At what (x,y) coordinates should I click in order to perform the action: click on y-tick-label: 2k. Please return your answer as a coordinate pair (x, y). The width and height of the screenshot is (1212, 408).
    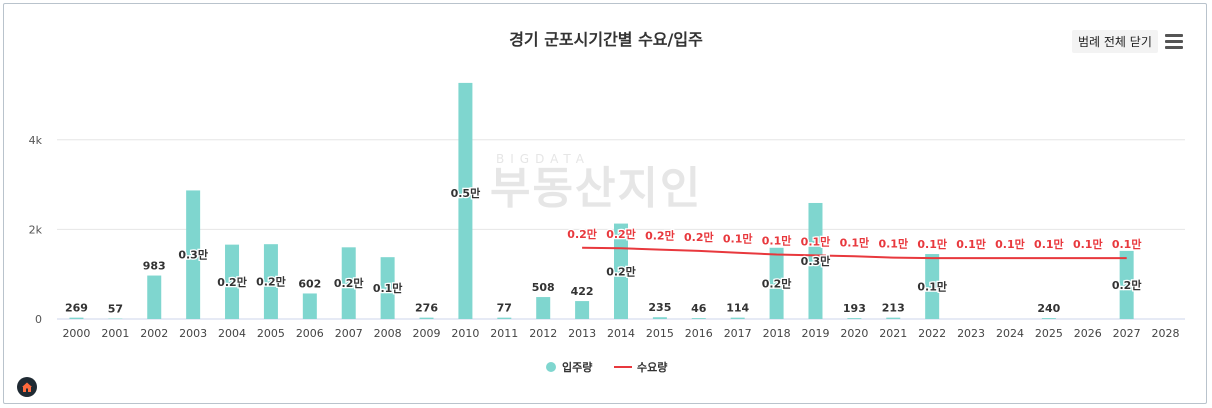
    Looking at the image, I should click on (36, 229).